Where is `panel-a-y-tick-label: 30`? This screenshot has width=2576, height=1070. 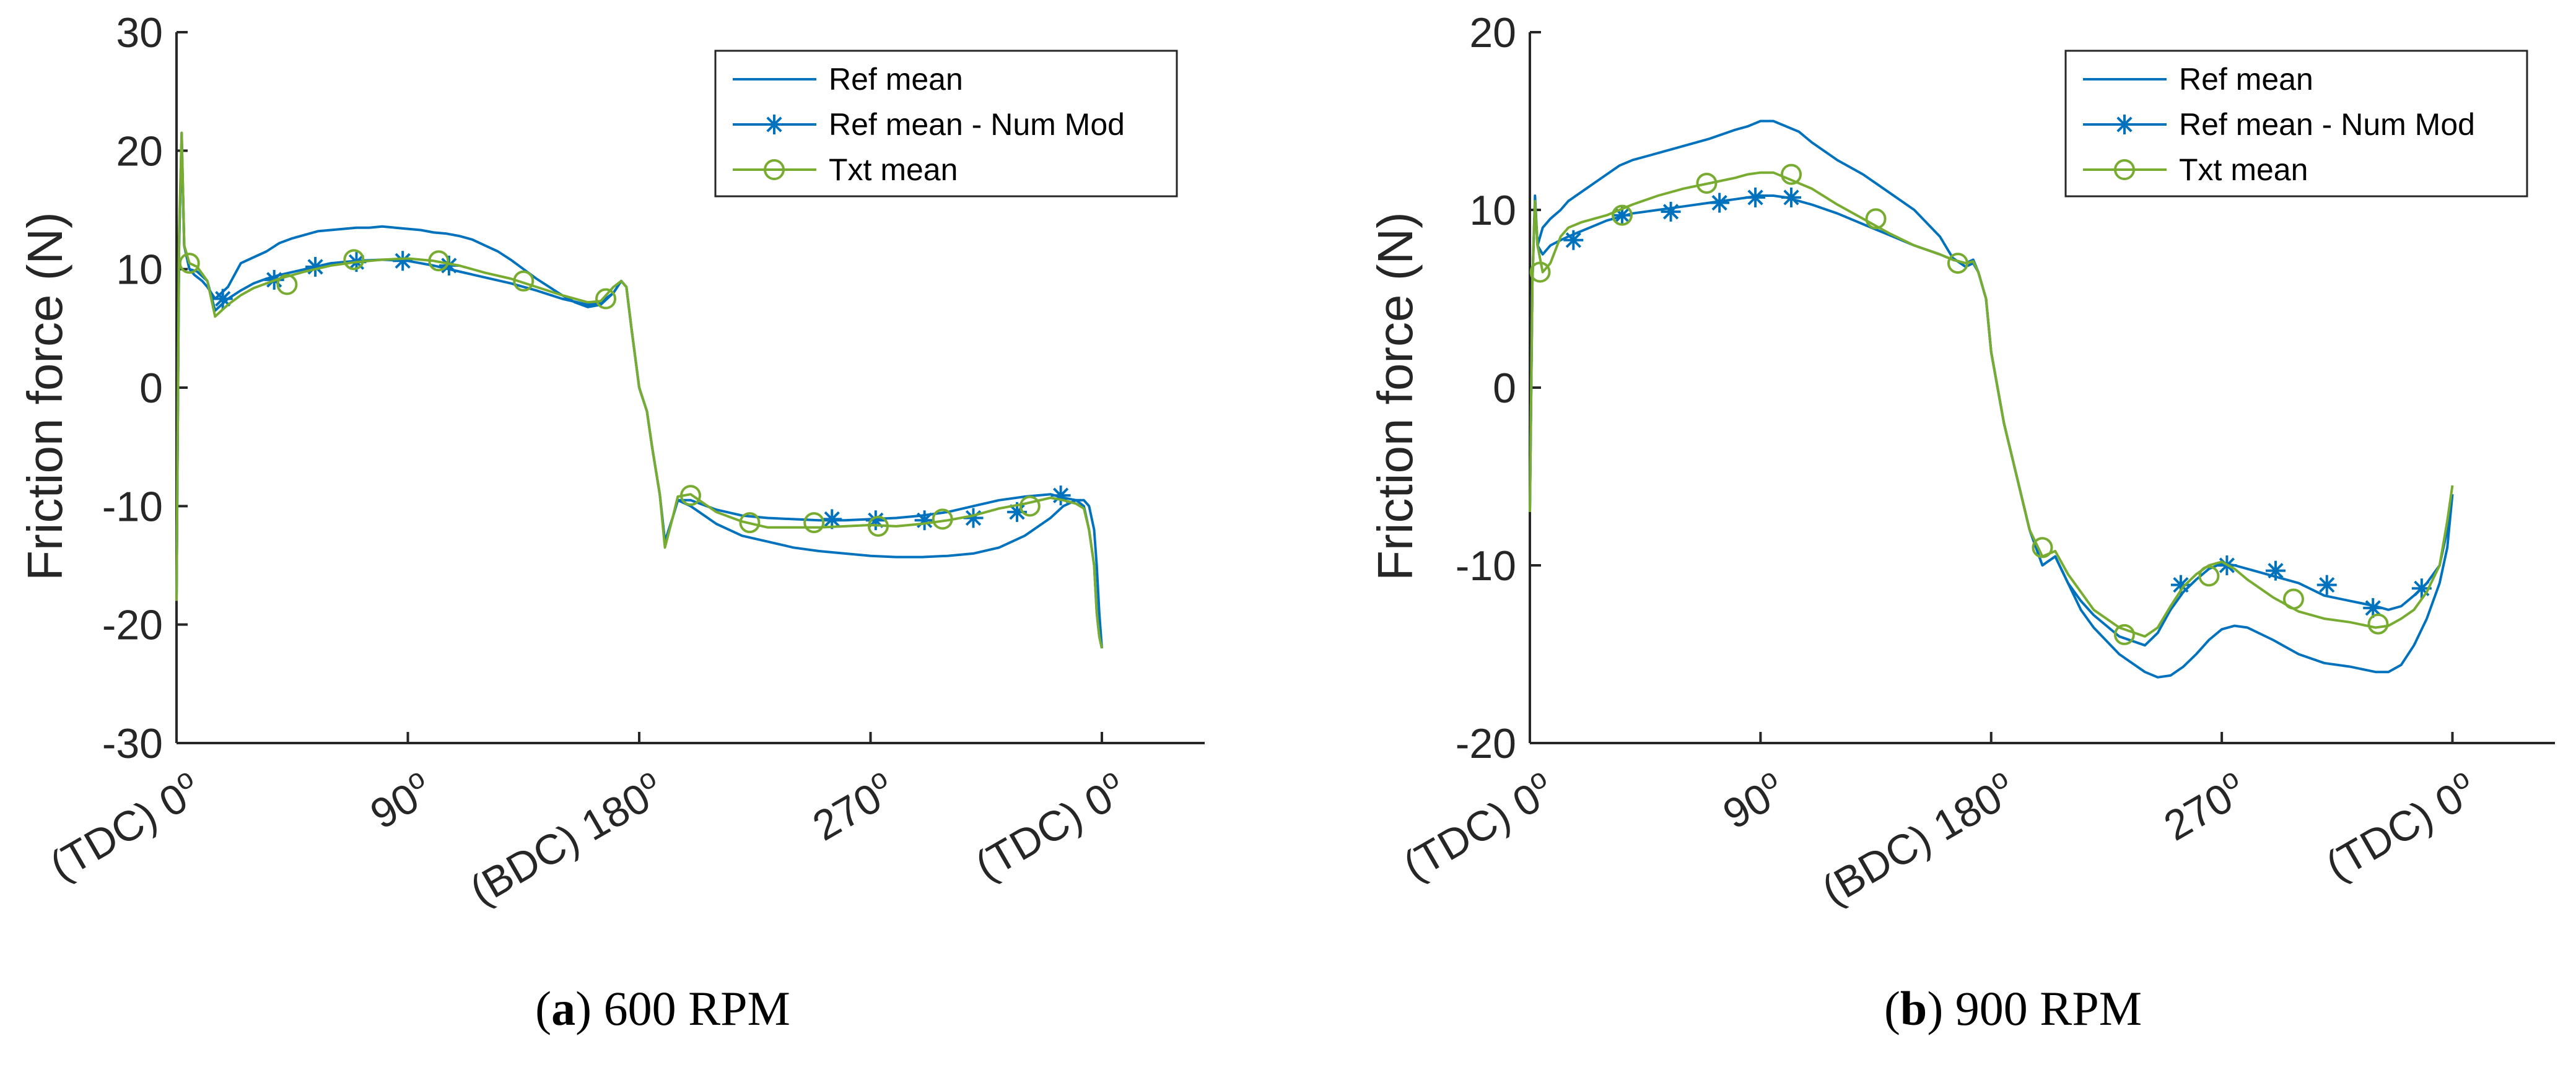
panel-a-y-tick-label: 30 is located at coordinates (139, 32).